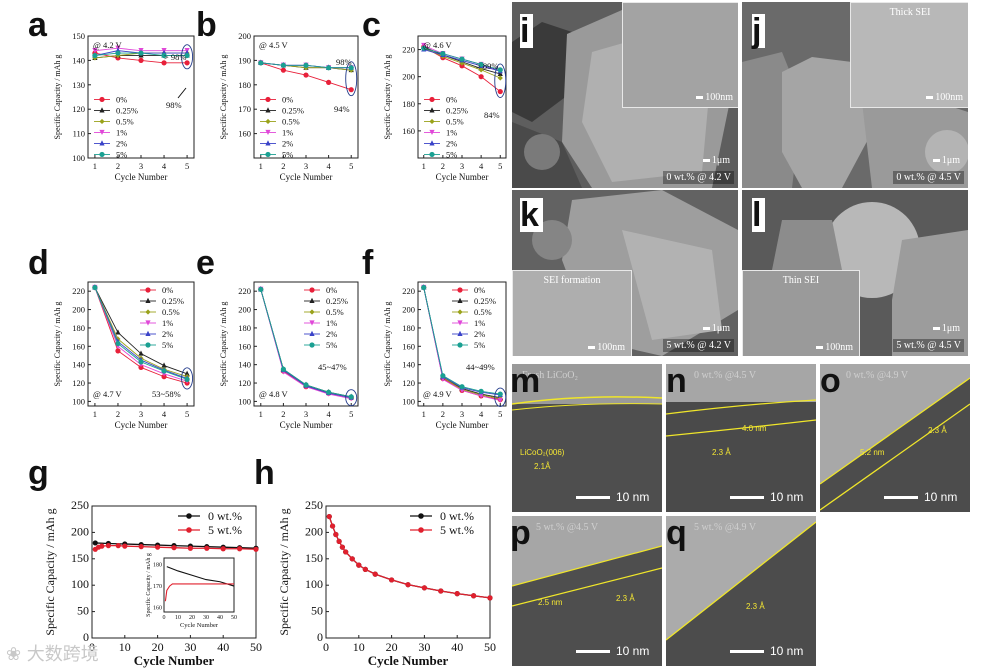  I want to click on tem-label-q-1: 2.3 Å, so click(755, 606).